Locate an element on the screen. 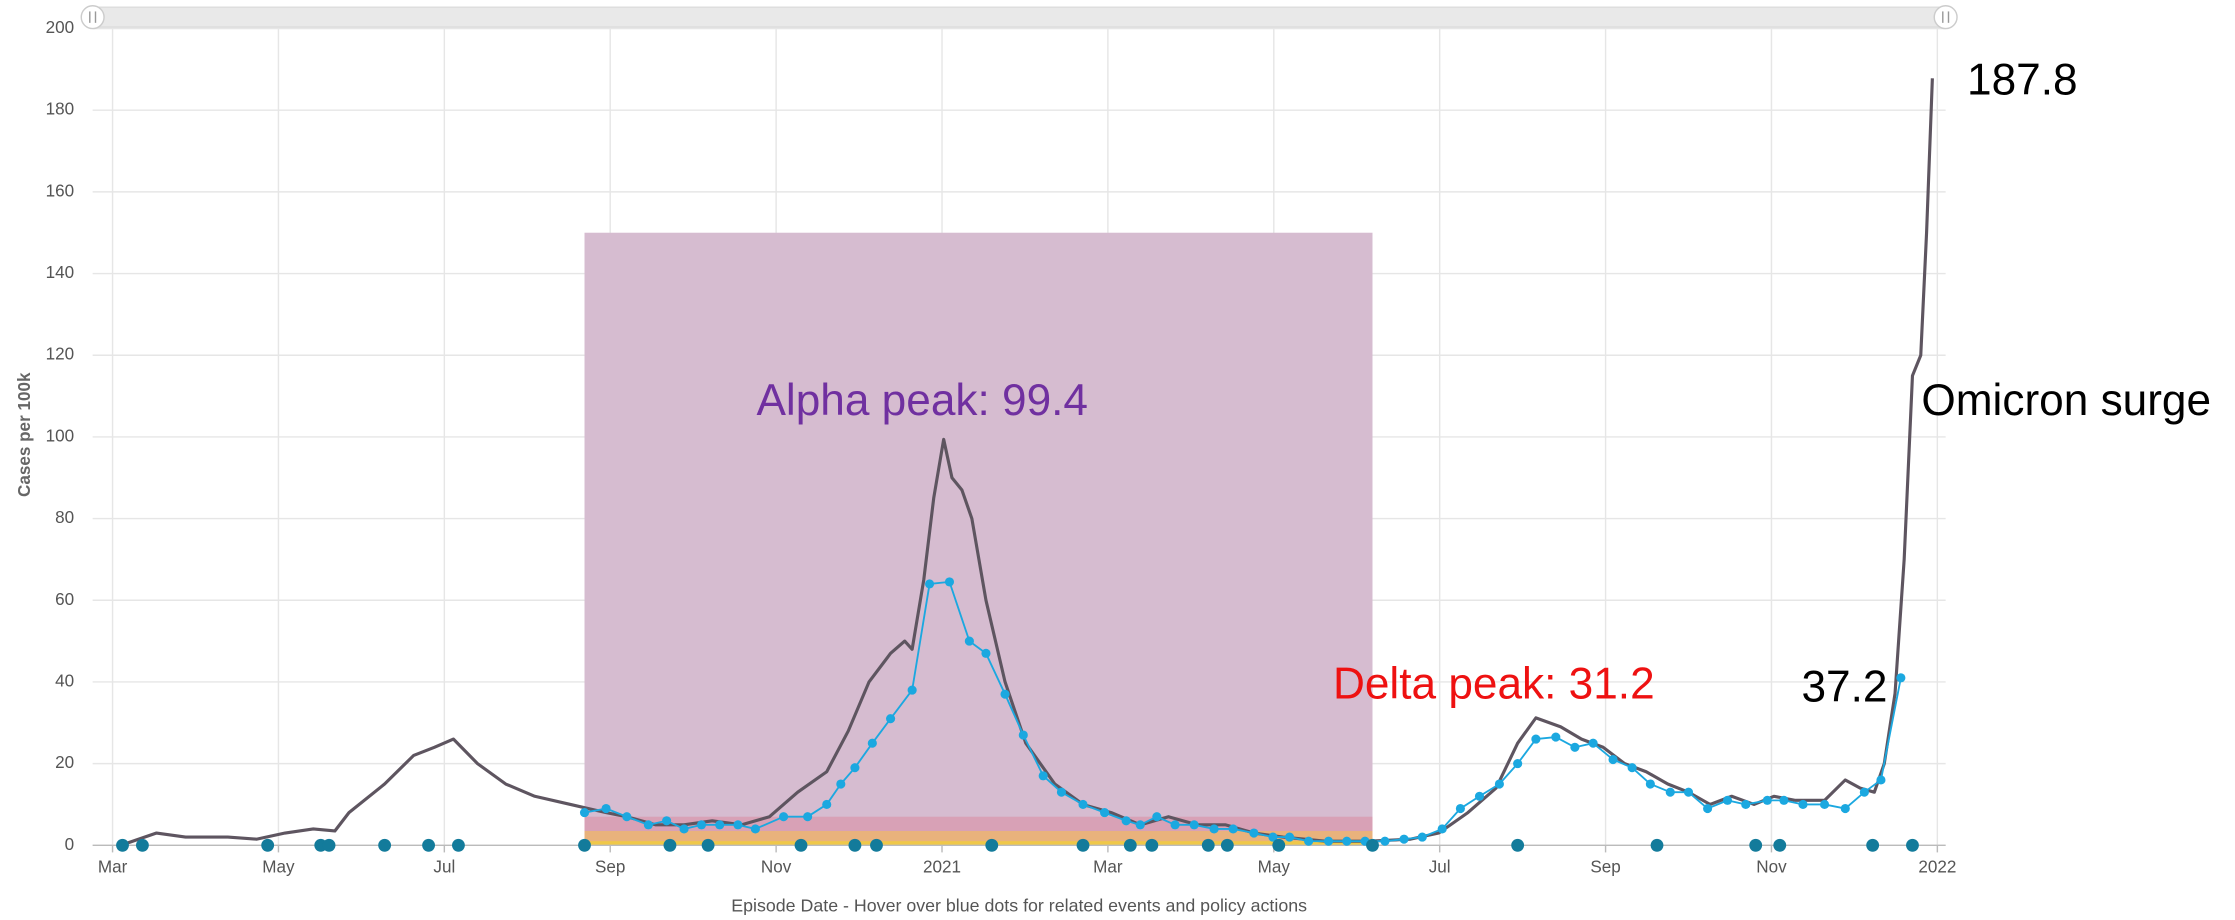 The image size is (2235, 920). x-tick-label: Jul is located at coordinates (1440, 867).